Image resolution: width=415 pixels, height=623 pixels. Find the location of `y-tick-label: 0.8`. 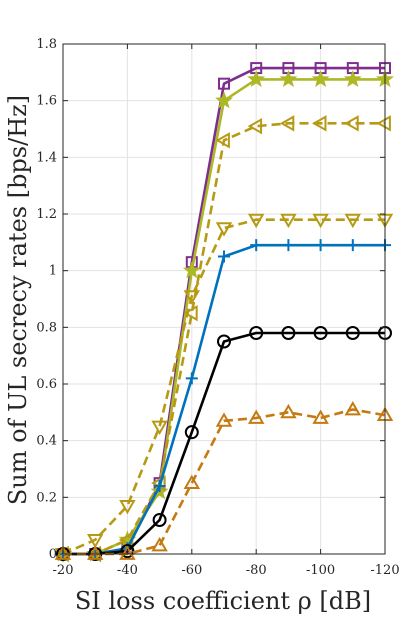

y-tick-label: 0.8 is located at coordinates (46, 327).